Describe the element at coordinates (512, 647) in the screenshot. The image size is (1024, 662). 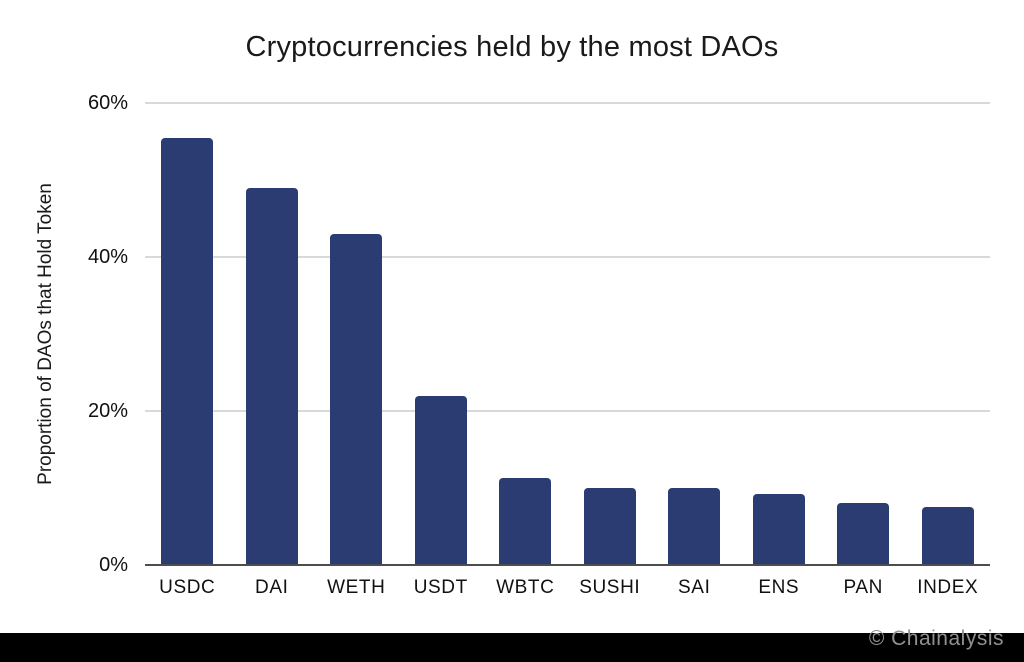
I see `bottom-black-bar` at that location.